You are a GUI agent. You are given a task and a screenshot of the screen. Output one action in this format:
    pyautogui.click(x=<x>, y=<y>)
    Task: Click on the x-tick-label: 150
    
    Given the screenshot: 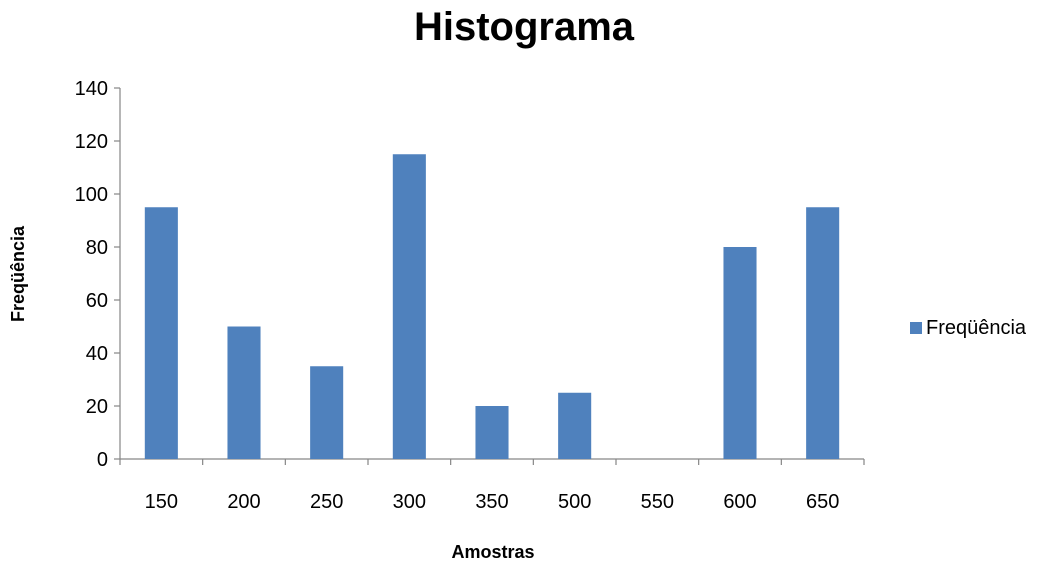 What is the action you would take?
    pyautogui.click(x=161, y=502)
    